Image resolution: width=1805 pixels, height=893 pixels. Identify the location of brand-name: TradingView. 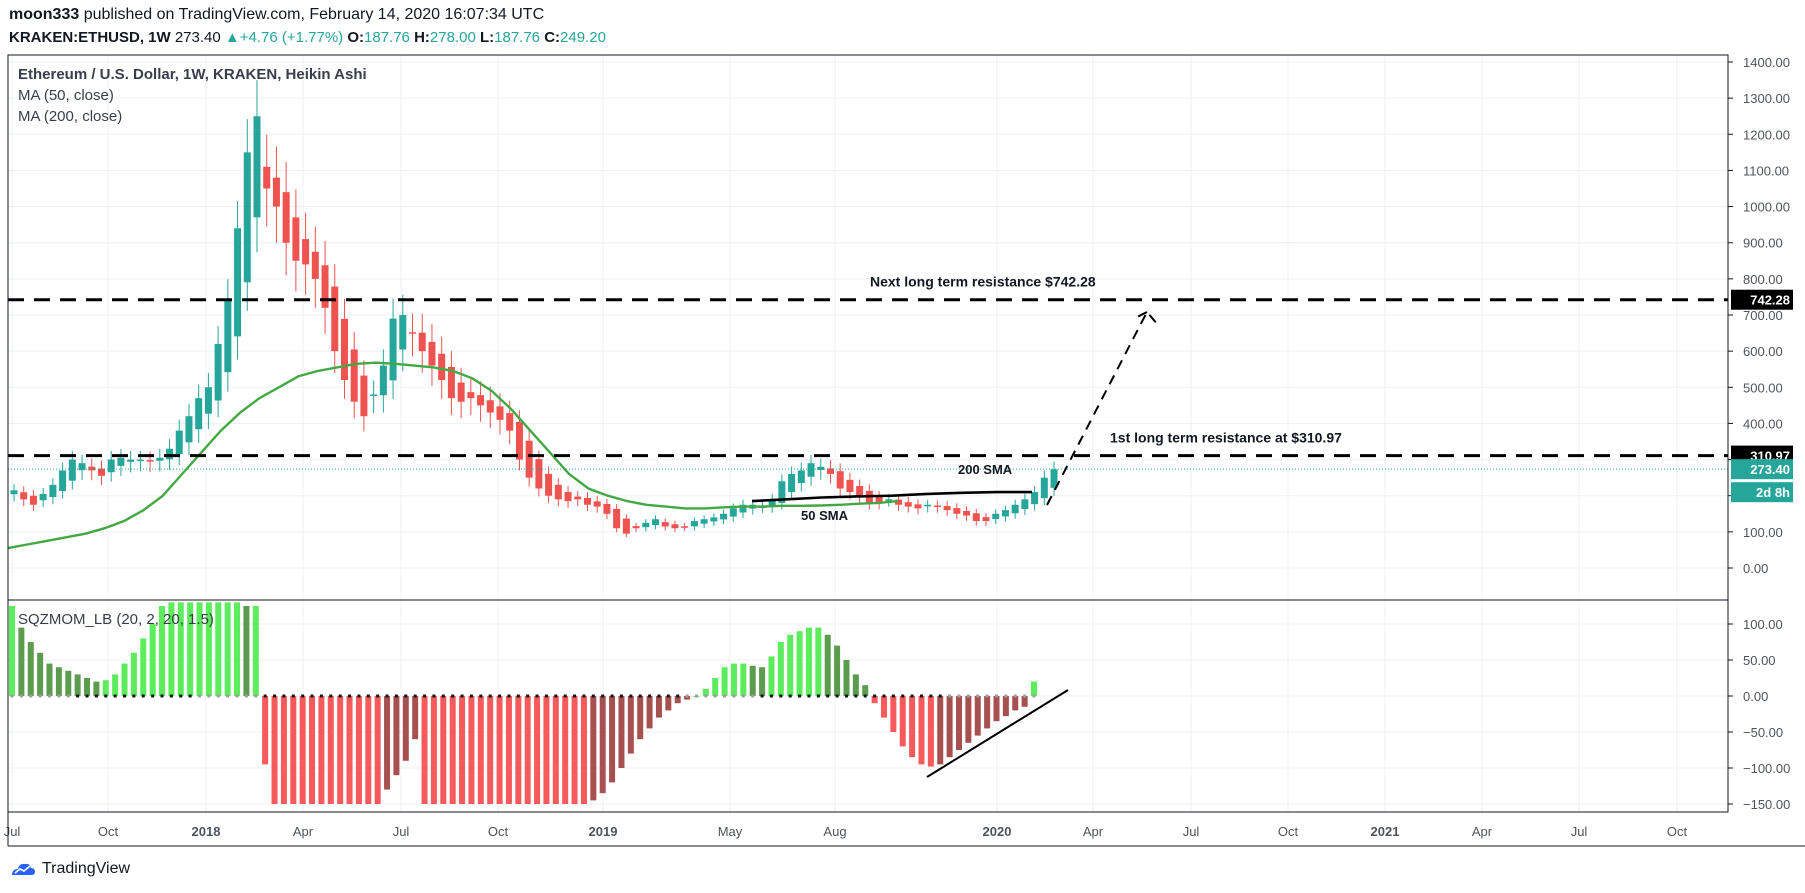
(86, 868).